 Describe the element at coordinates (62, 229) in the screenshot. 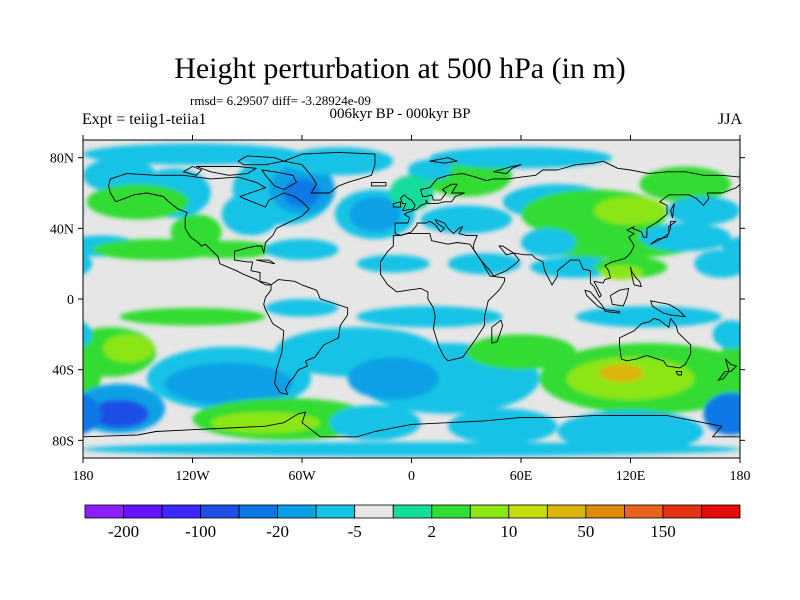

I see `y-tick-label: 40N` at that location.